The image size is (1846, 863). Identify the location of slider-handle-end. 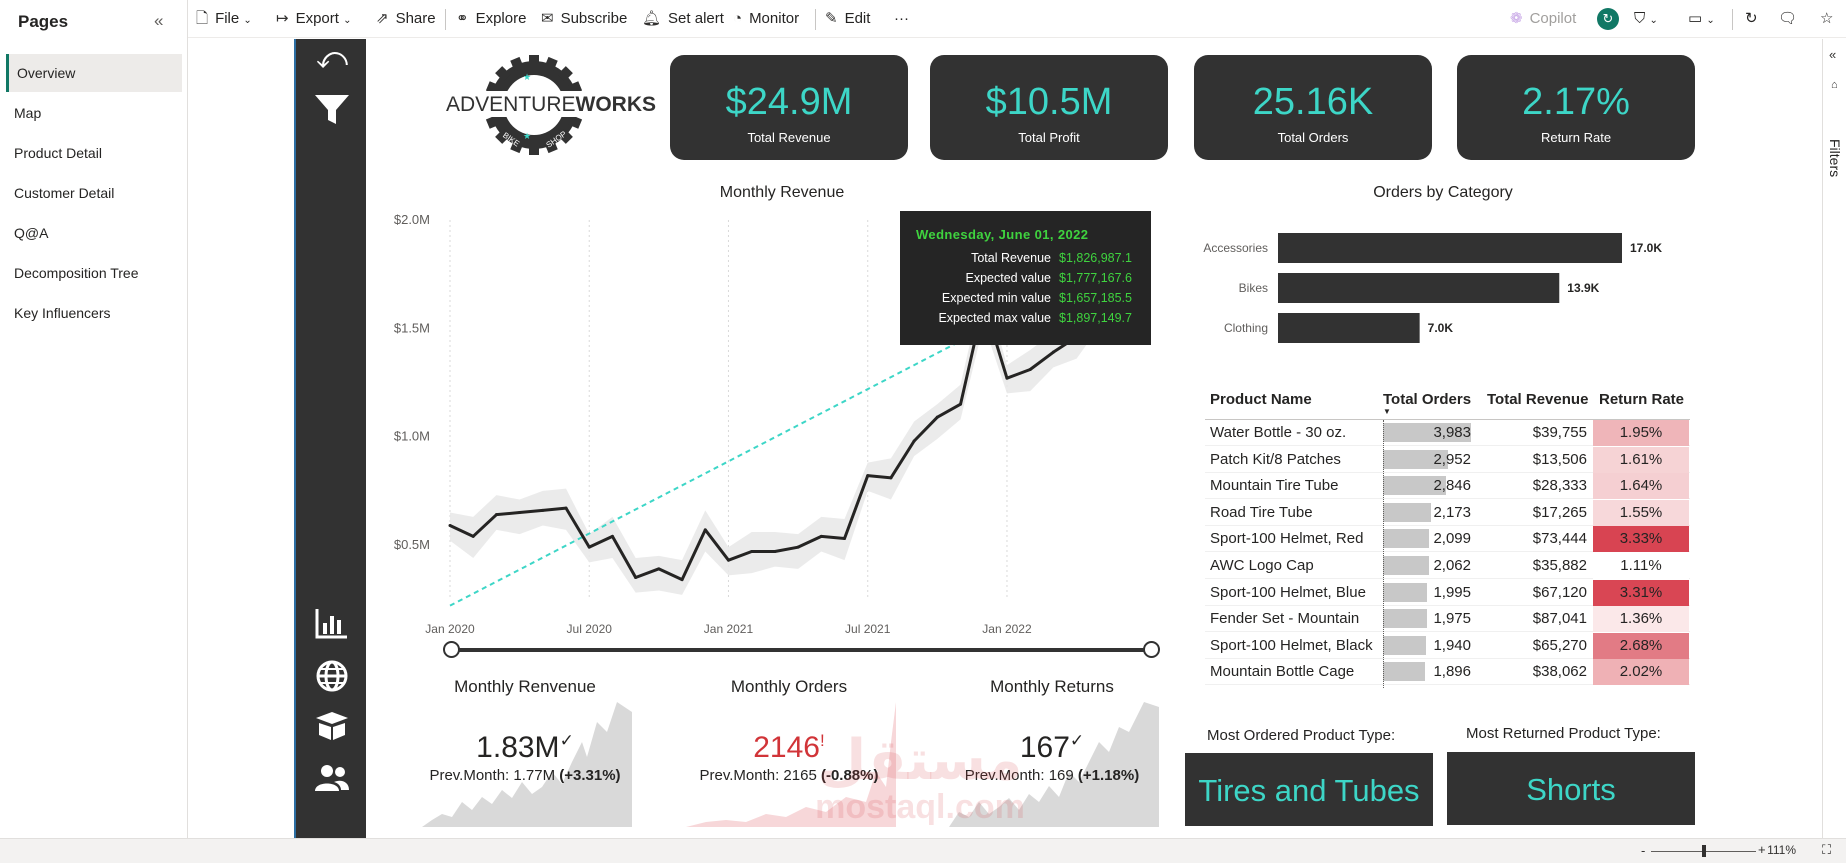
(1151, 649).